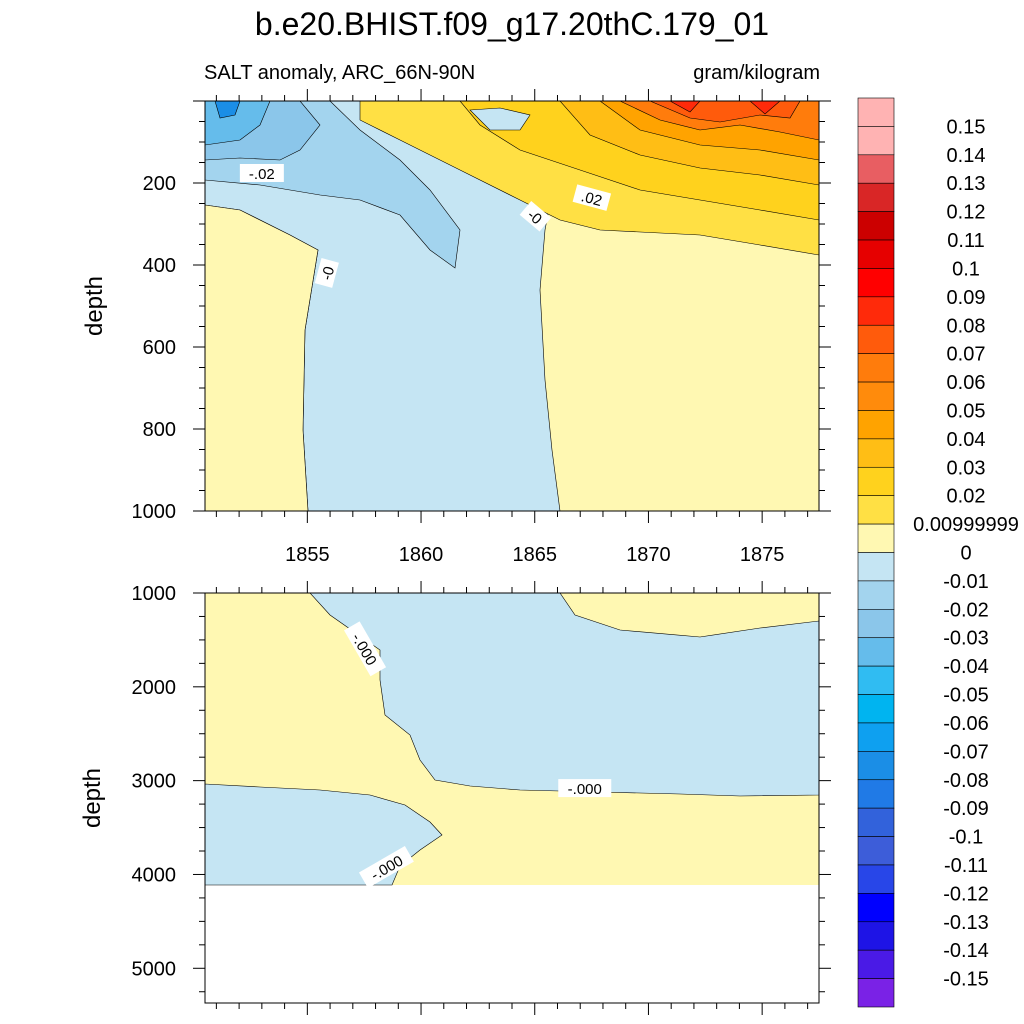 Image resolution: width=1024 pixels, height=1024 pixels. I want to click on colorbar-label: -0.02, so click(966, 610).